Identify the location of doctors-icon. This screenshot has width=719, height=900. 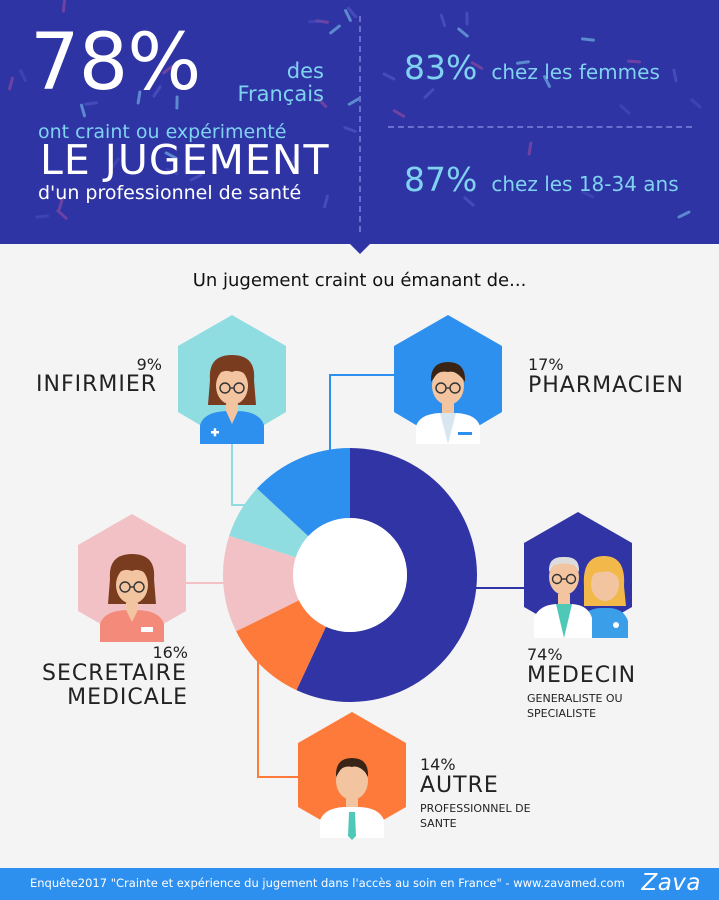
(578, 575).